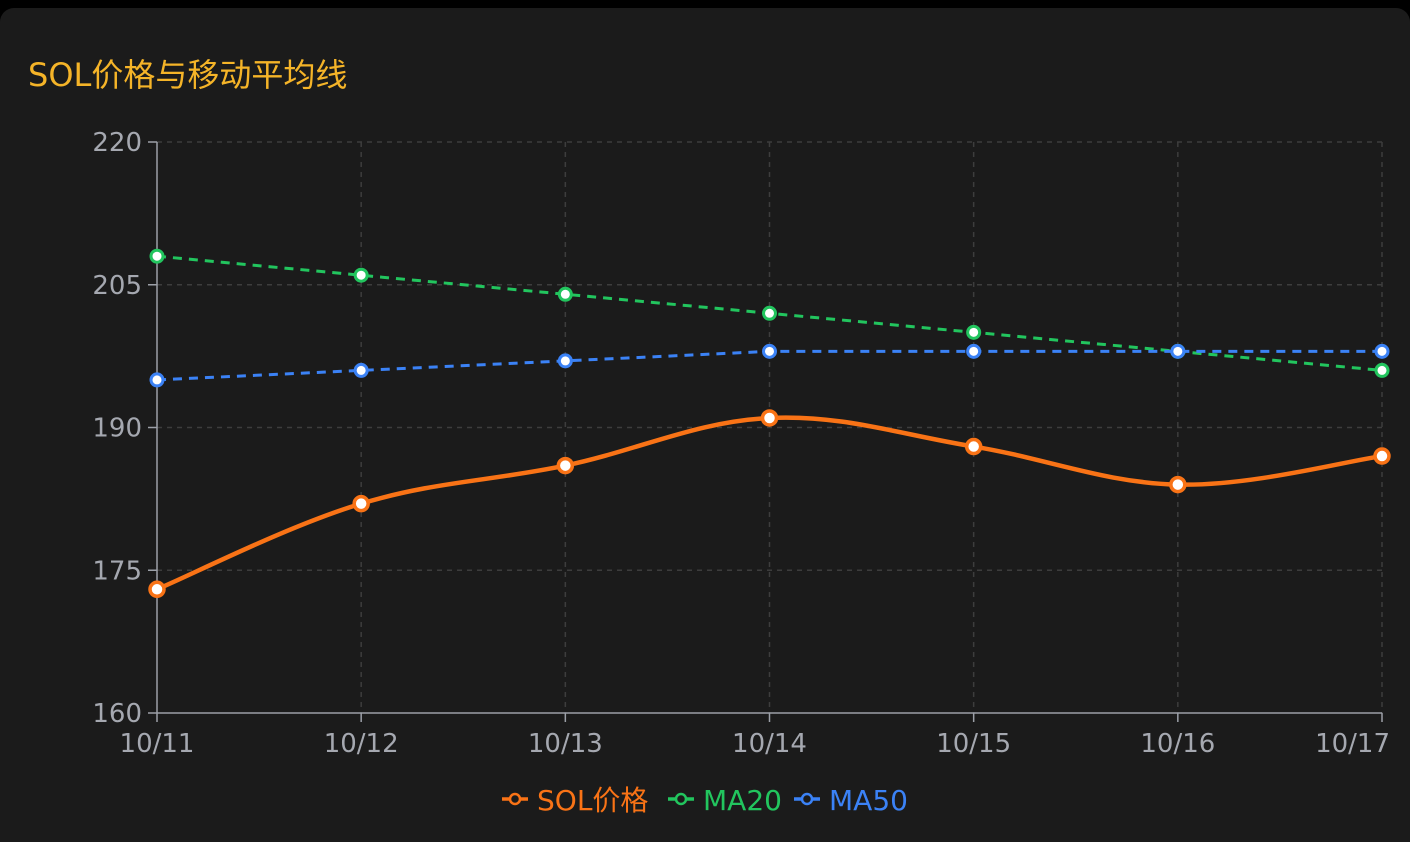  I want to click on legend-label: SOL价格, so click(592, 800).